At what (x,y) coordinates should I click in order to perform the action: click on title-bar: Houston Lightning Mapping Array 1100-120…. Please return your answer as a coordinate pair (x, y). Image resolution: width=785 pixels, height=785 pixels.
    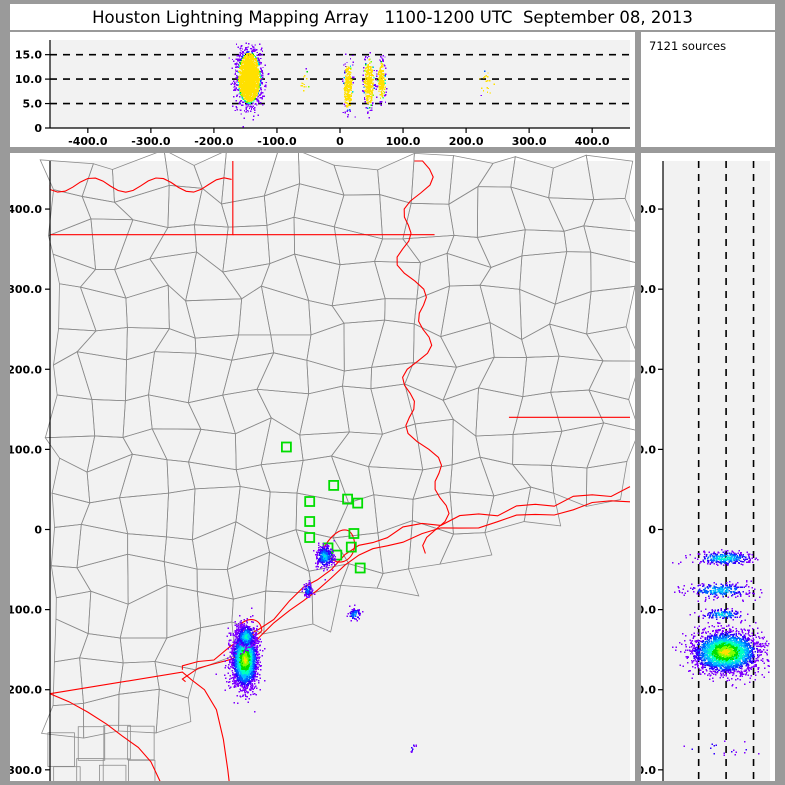
    Looking at the image, I should click on (392, 17).